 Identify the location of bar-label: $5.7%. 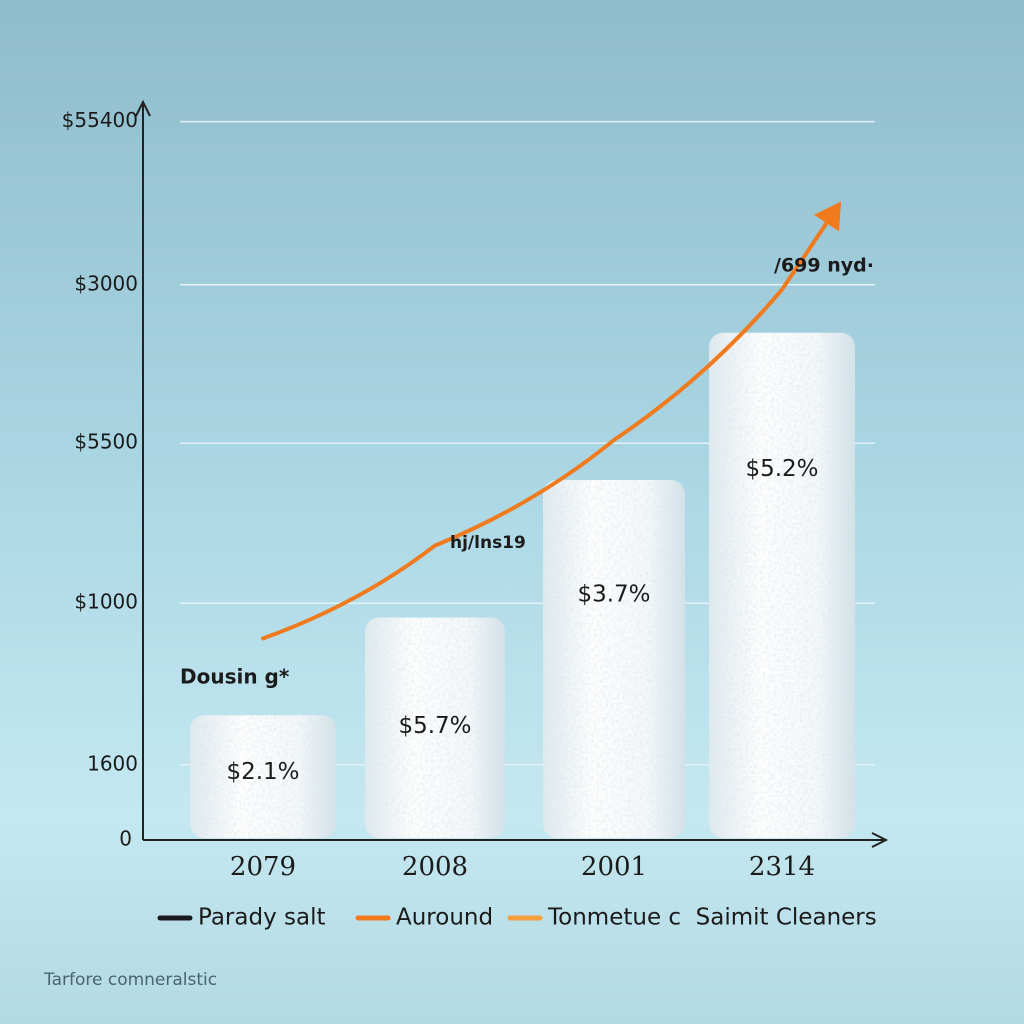
(434, 726).